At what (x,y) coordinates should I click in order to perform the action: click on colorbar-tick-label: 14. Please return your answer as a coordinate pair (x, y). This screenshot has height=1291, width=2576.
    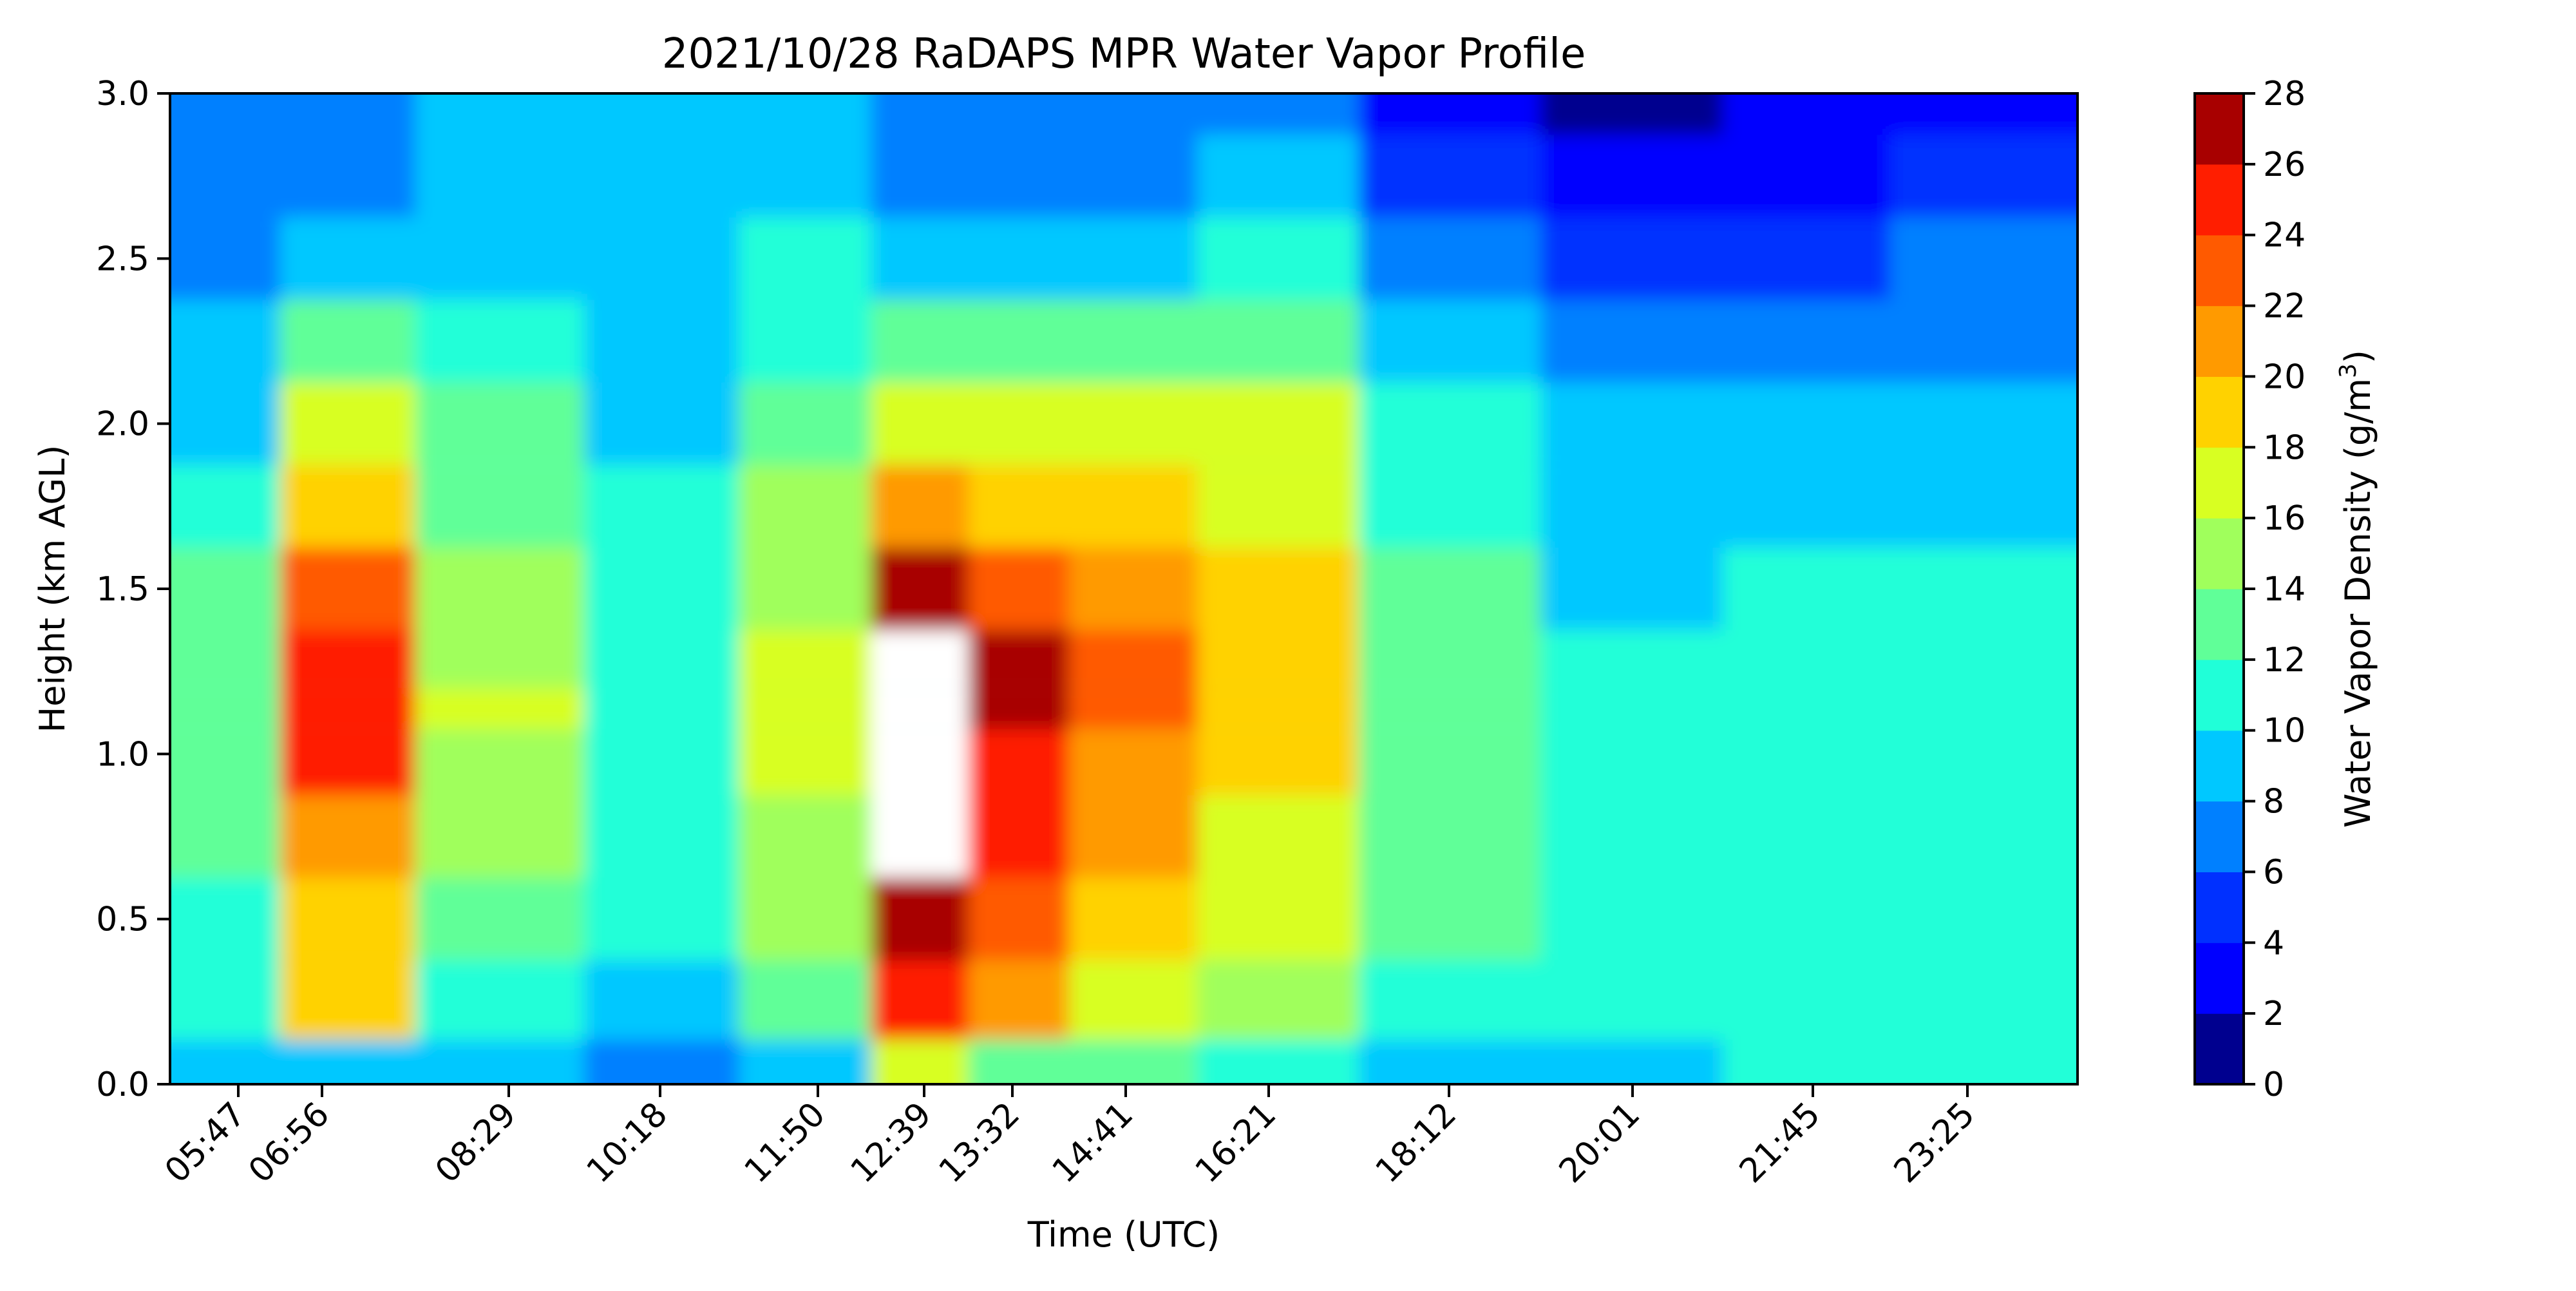
    Looking at the image, I should click on (2284, 589).